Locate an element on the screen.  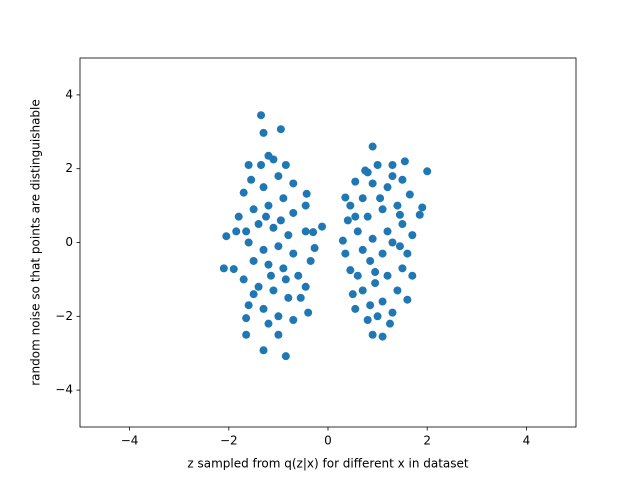
y-tick-label: −4 is located at coordinates (64, 390).